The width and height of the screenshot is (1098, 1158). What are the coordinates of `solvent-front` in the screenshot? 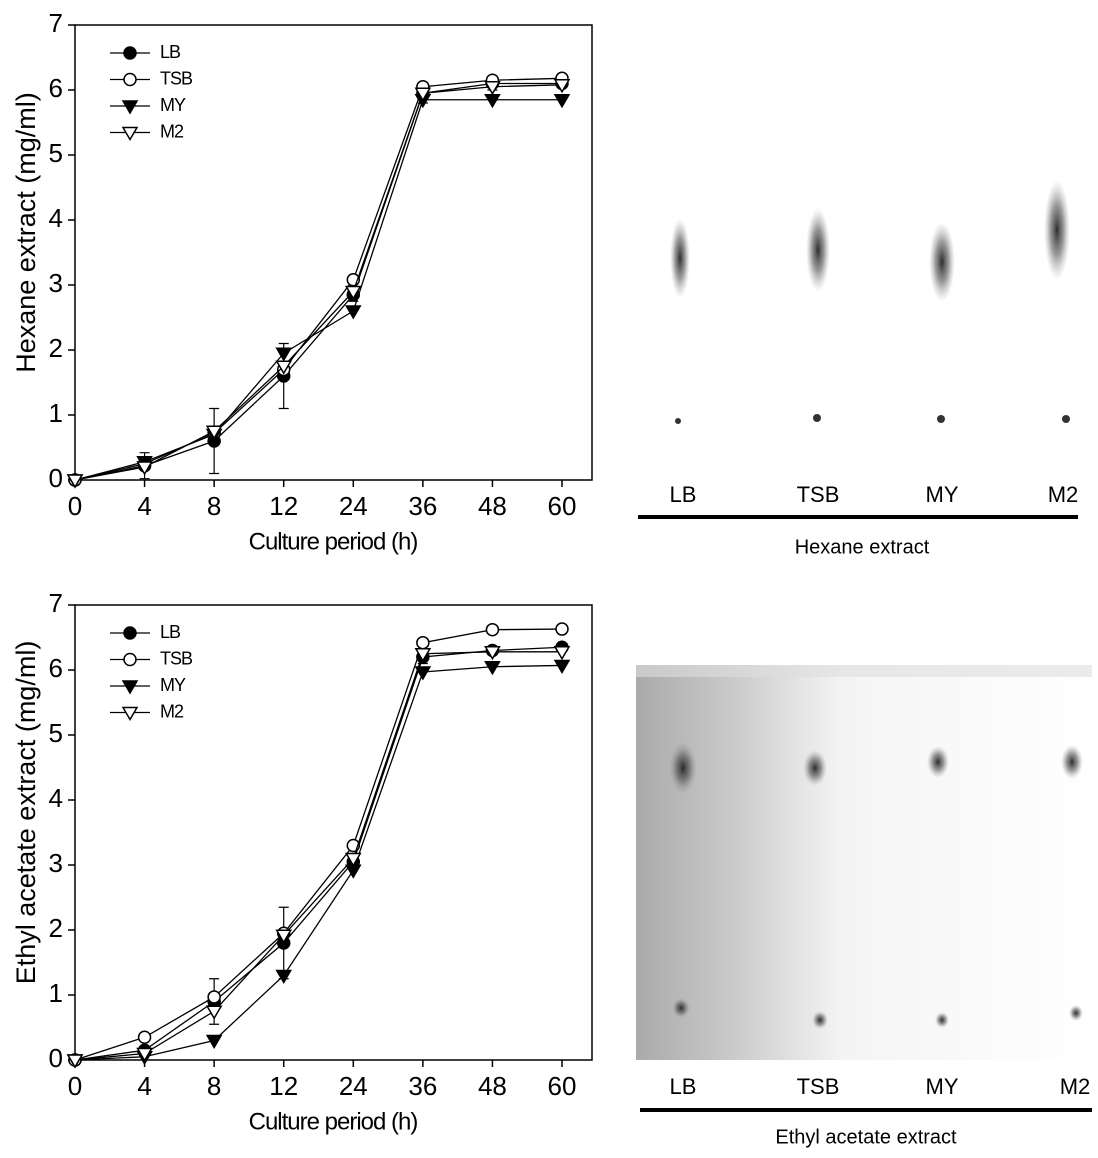 It's located at (864, 671).